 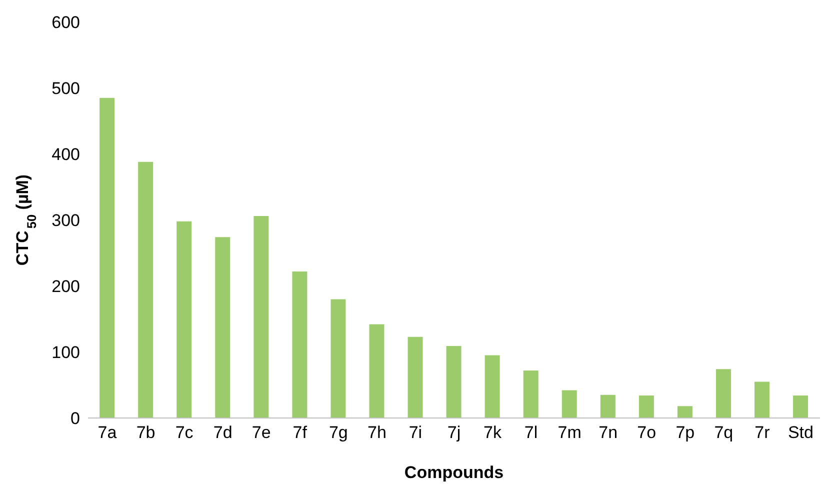 What do you see at coordinates (493, 432) in the screenshot?
I see `x-tick-label: 7k` at bounding box center [493, 432].